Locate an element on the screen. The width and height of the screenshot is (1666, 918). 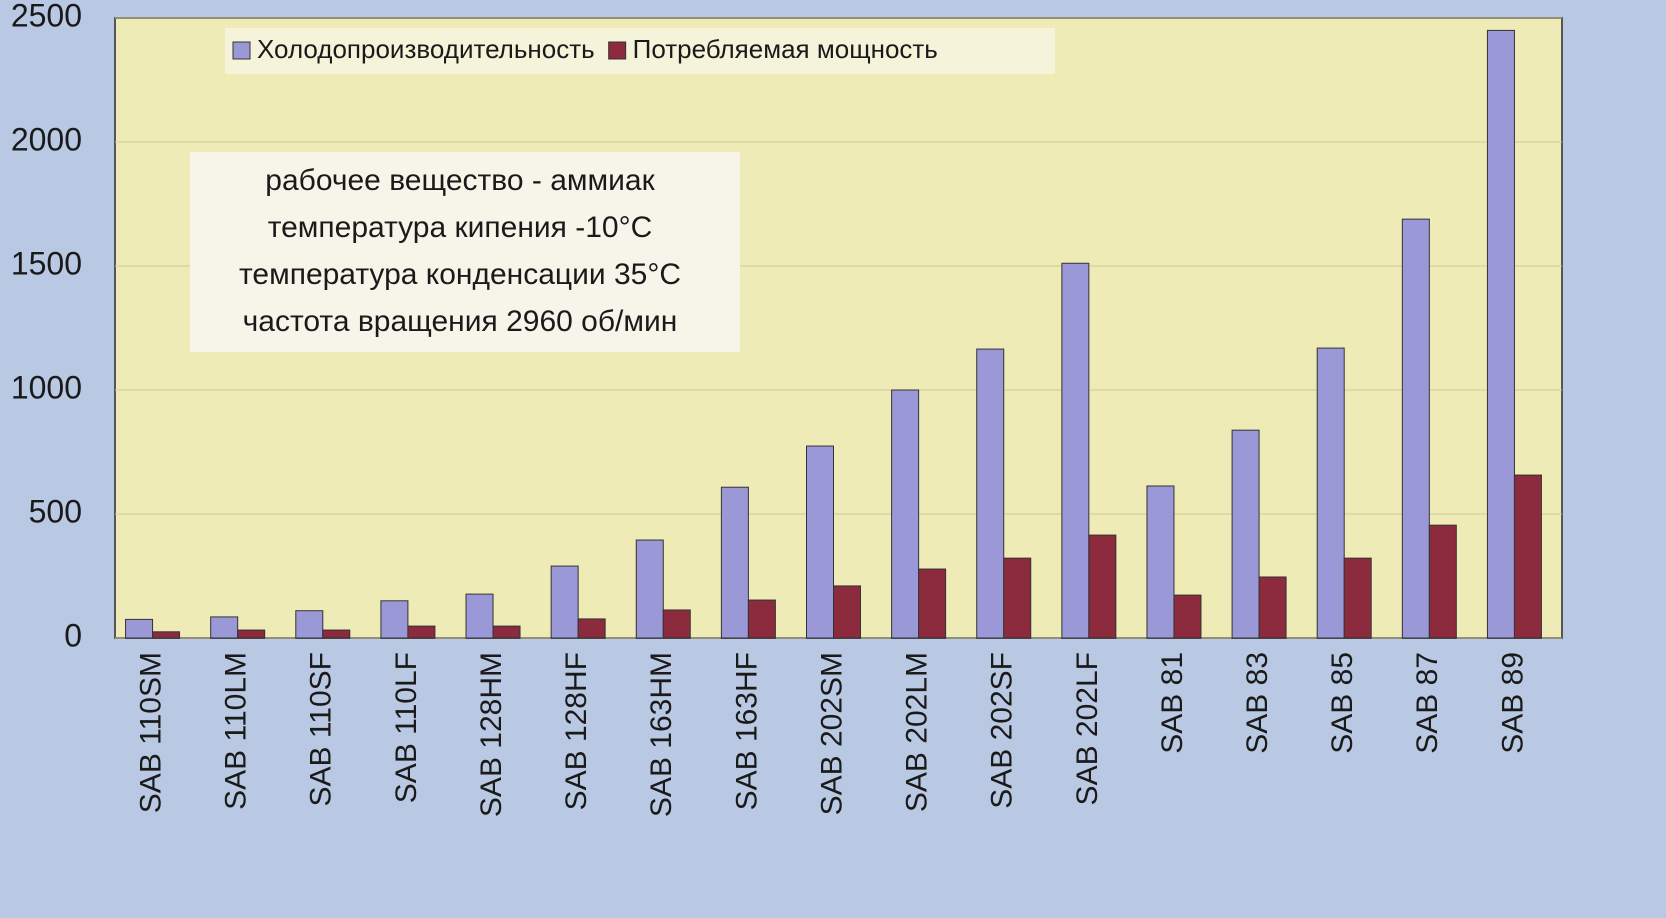
x-tick-label: SAB 128HM is located at coordinates (491, 734).